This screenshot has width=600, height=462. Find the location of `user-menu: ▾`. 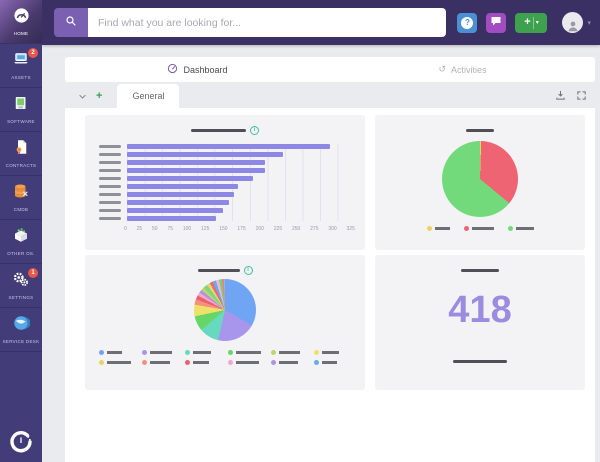

user-menu: ▾ is located at coordinates (576, 22).